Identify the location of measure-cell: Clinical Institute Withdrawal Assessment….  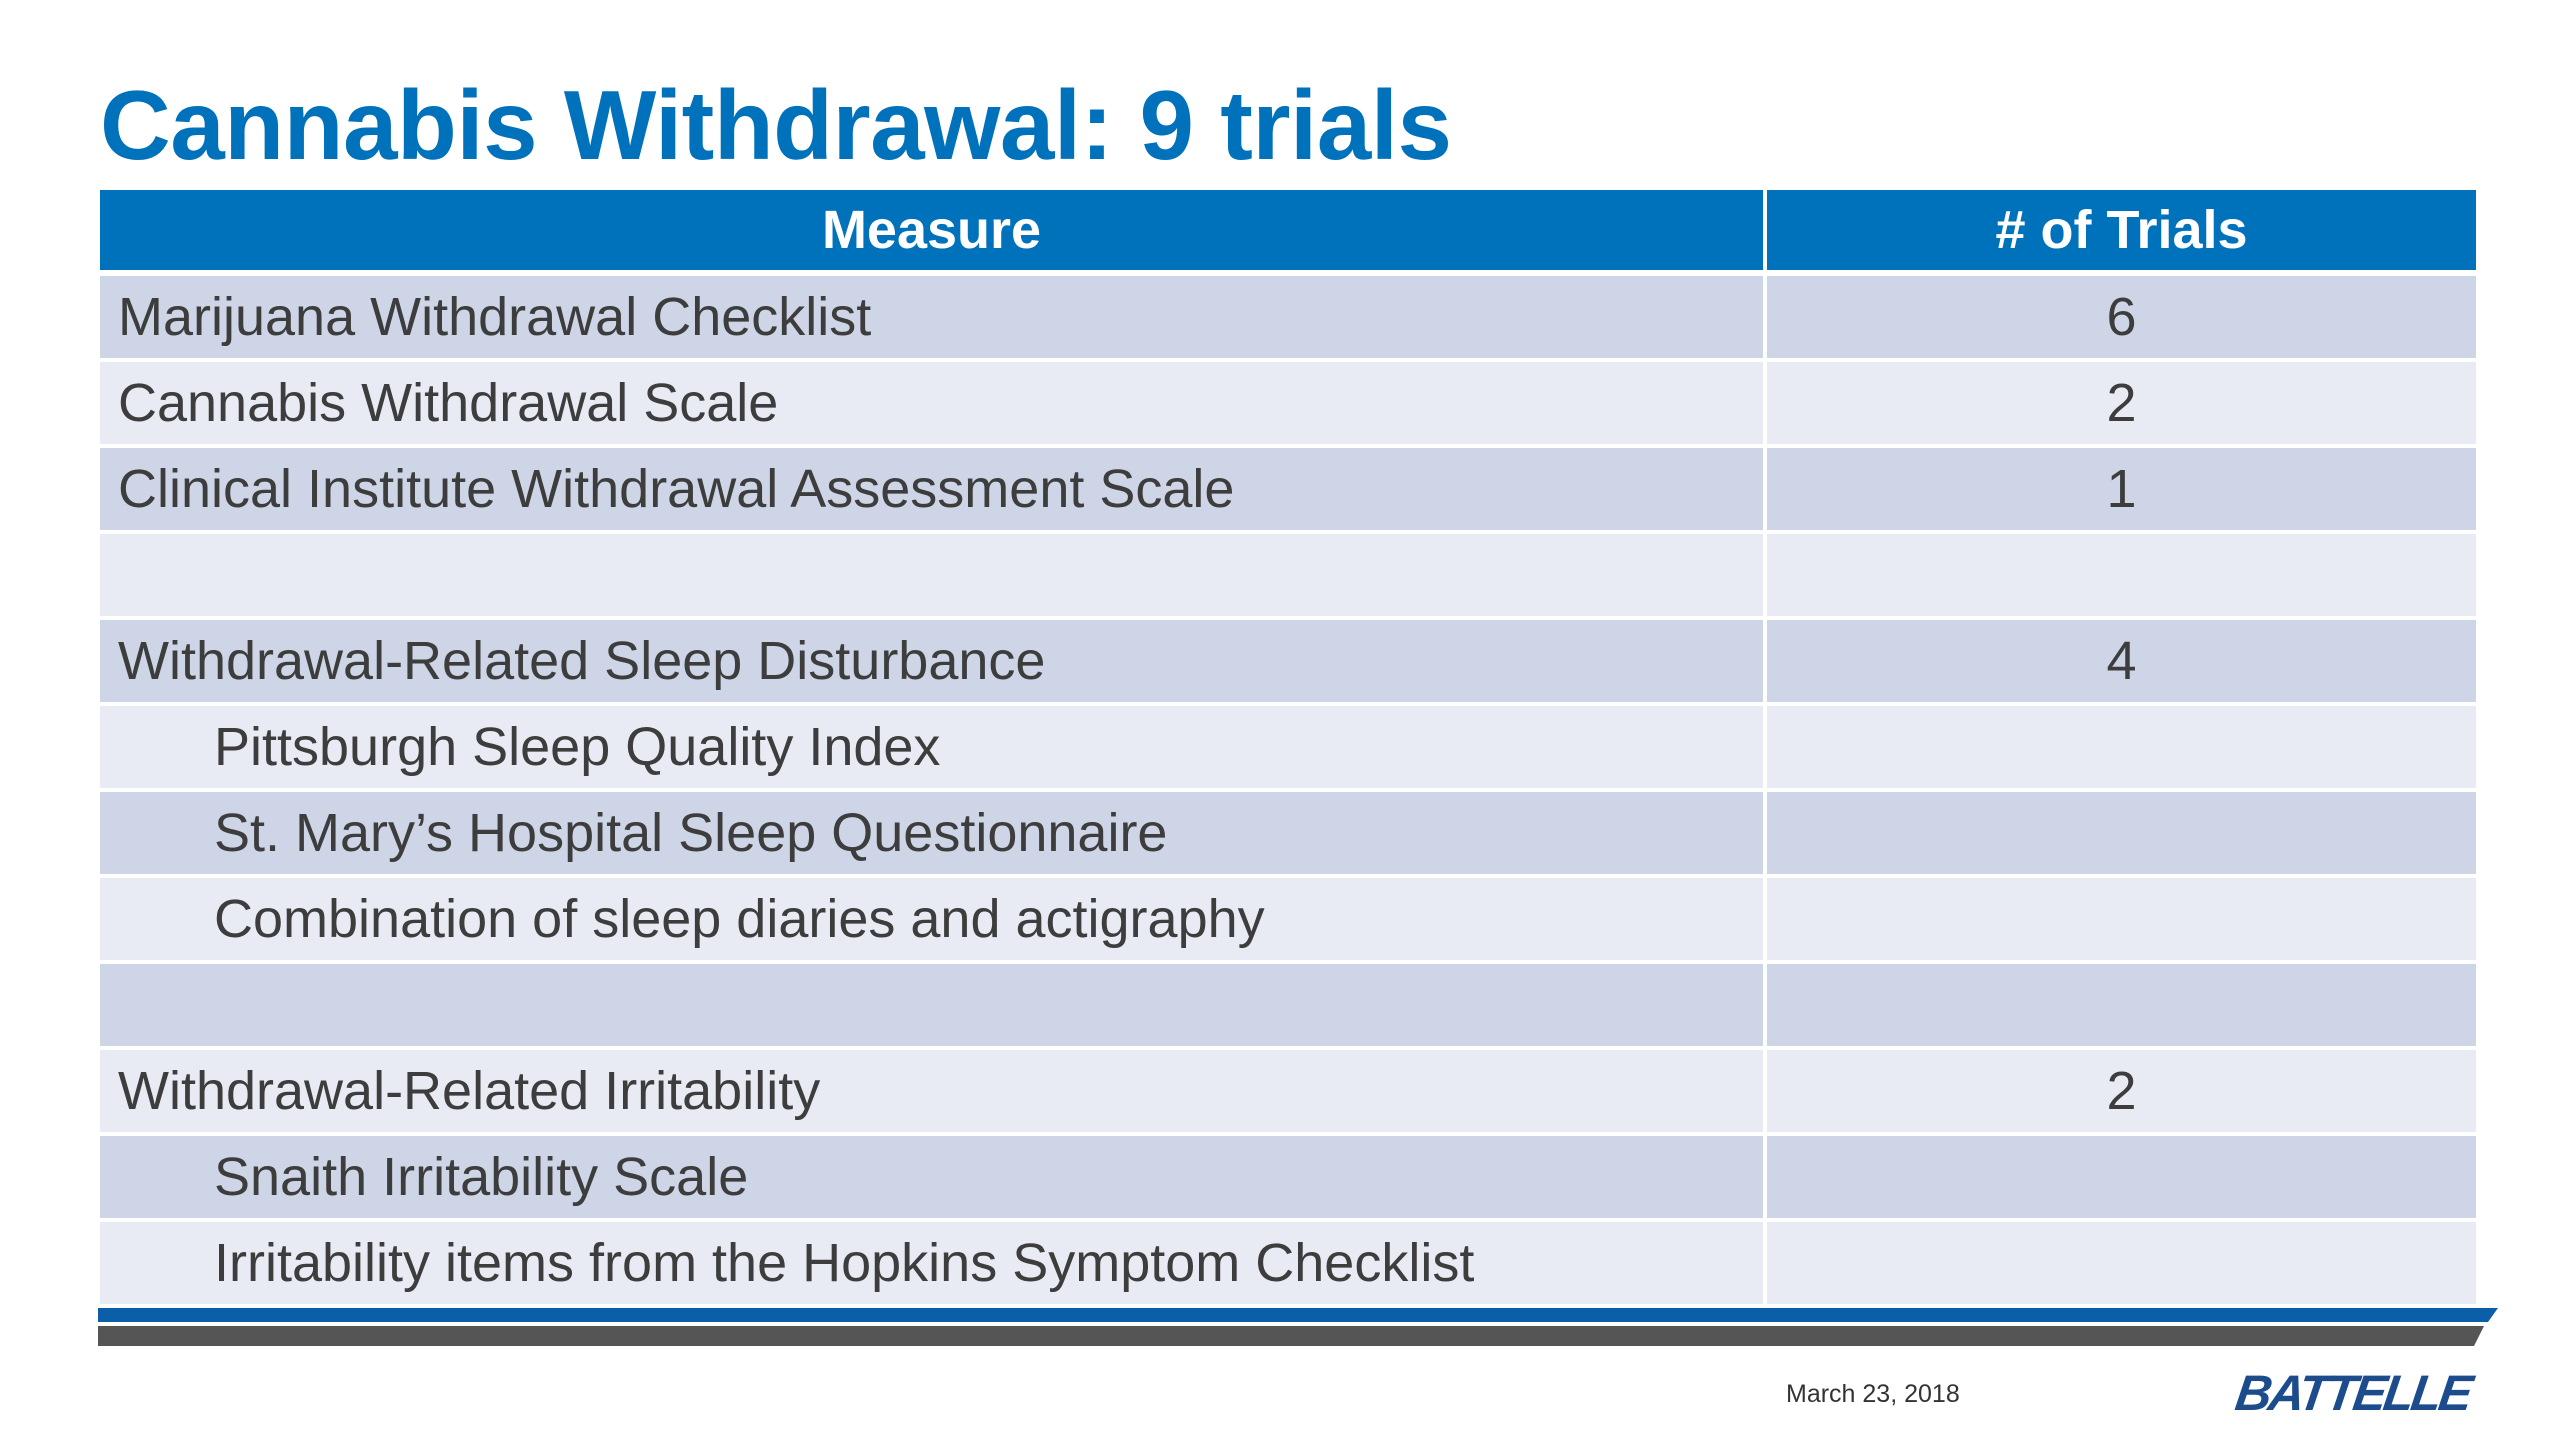
(931, 489).